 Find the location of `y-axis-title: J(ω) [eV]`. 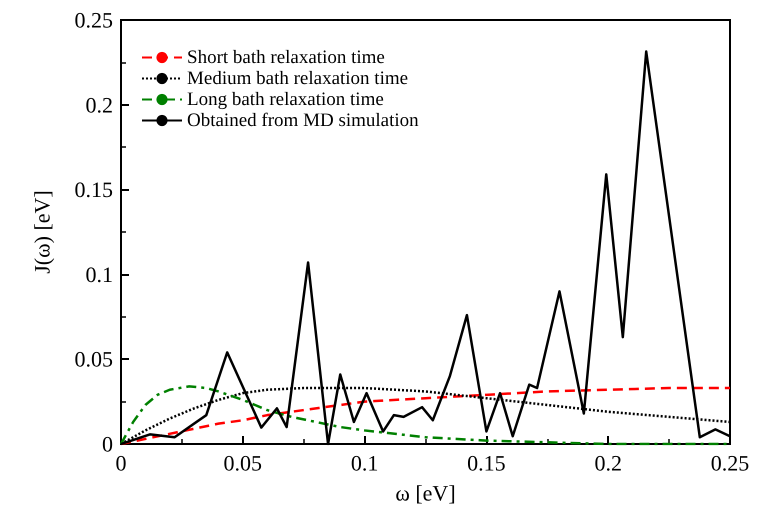

y-axis-title: J(ω) [eV] is located at coordinates (42, 232).